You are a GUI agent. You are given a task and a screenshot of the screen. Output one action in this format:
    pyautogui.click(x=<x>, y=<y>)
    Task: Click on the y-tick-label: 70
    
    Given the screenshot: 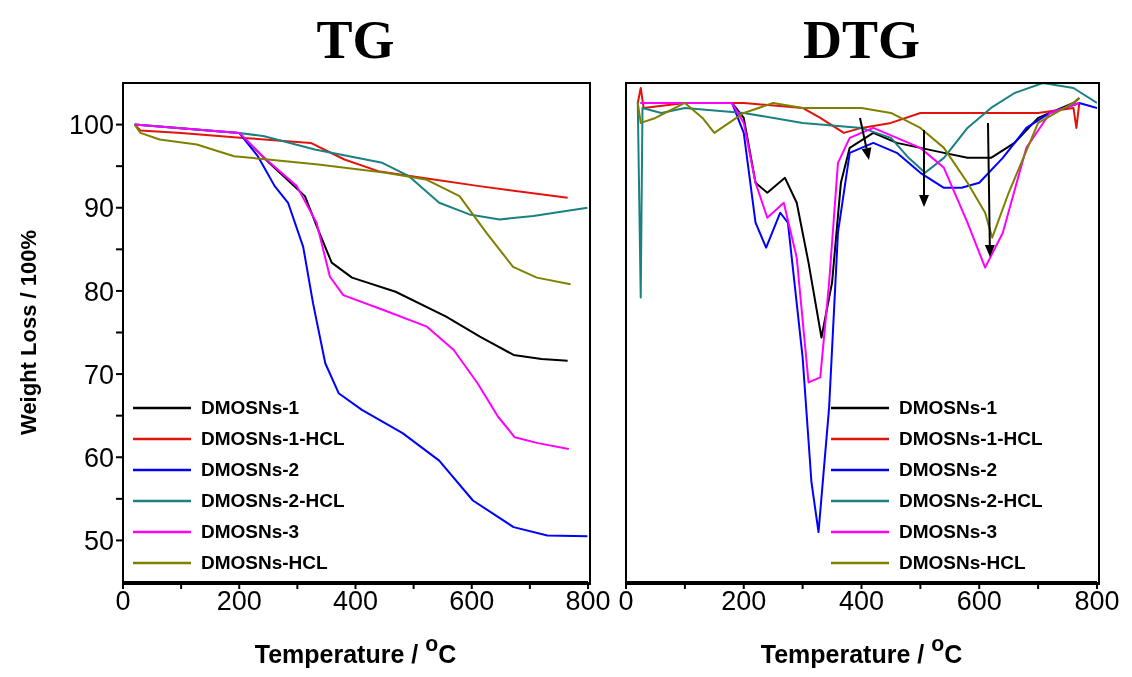 What is the action you would take?
    pyautogui.click(x=98, y=374)
    